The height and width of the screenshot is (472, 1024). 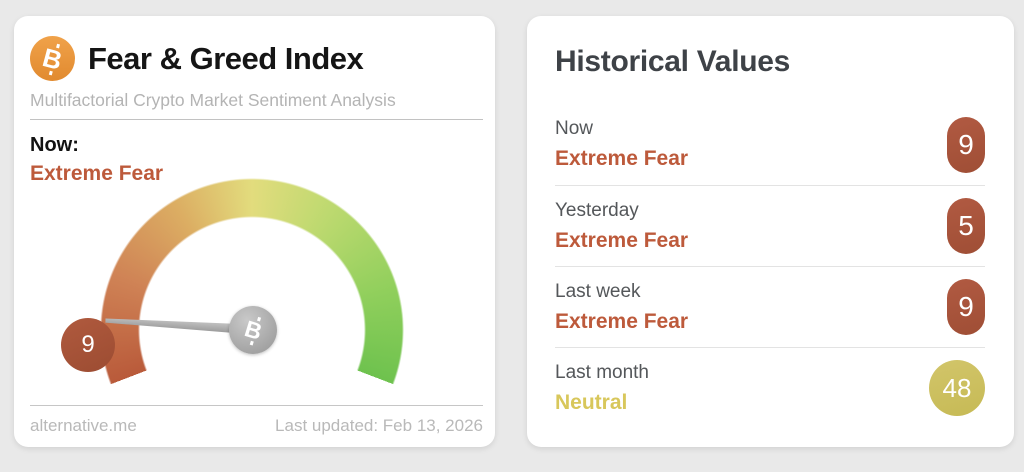 I want to click on bitcoin-hub-icon: B, so click(x=253, y=330).